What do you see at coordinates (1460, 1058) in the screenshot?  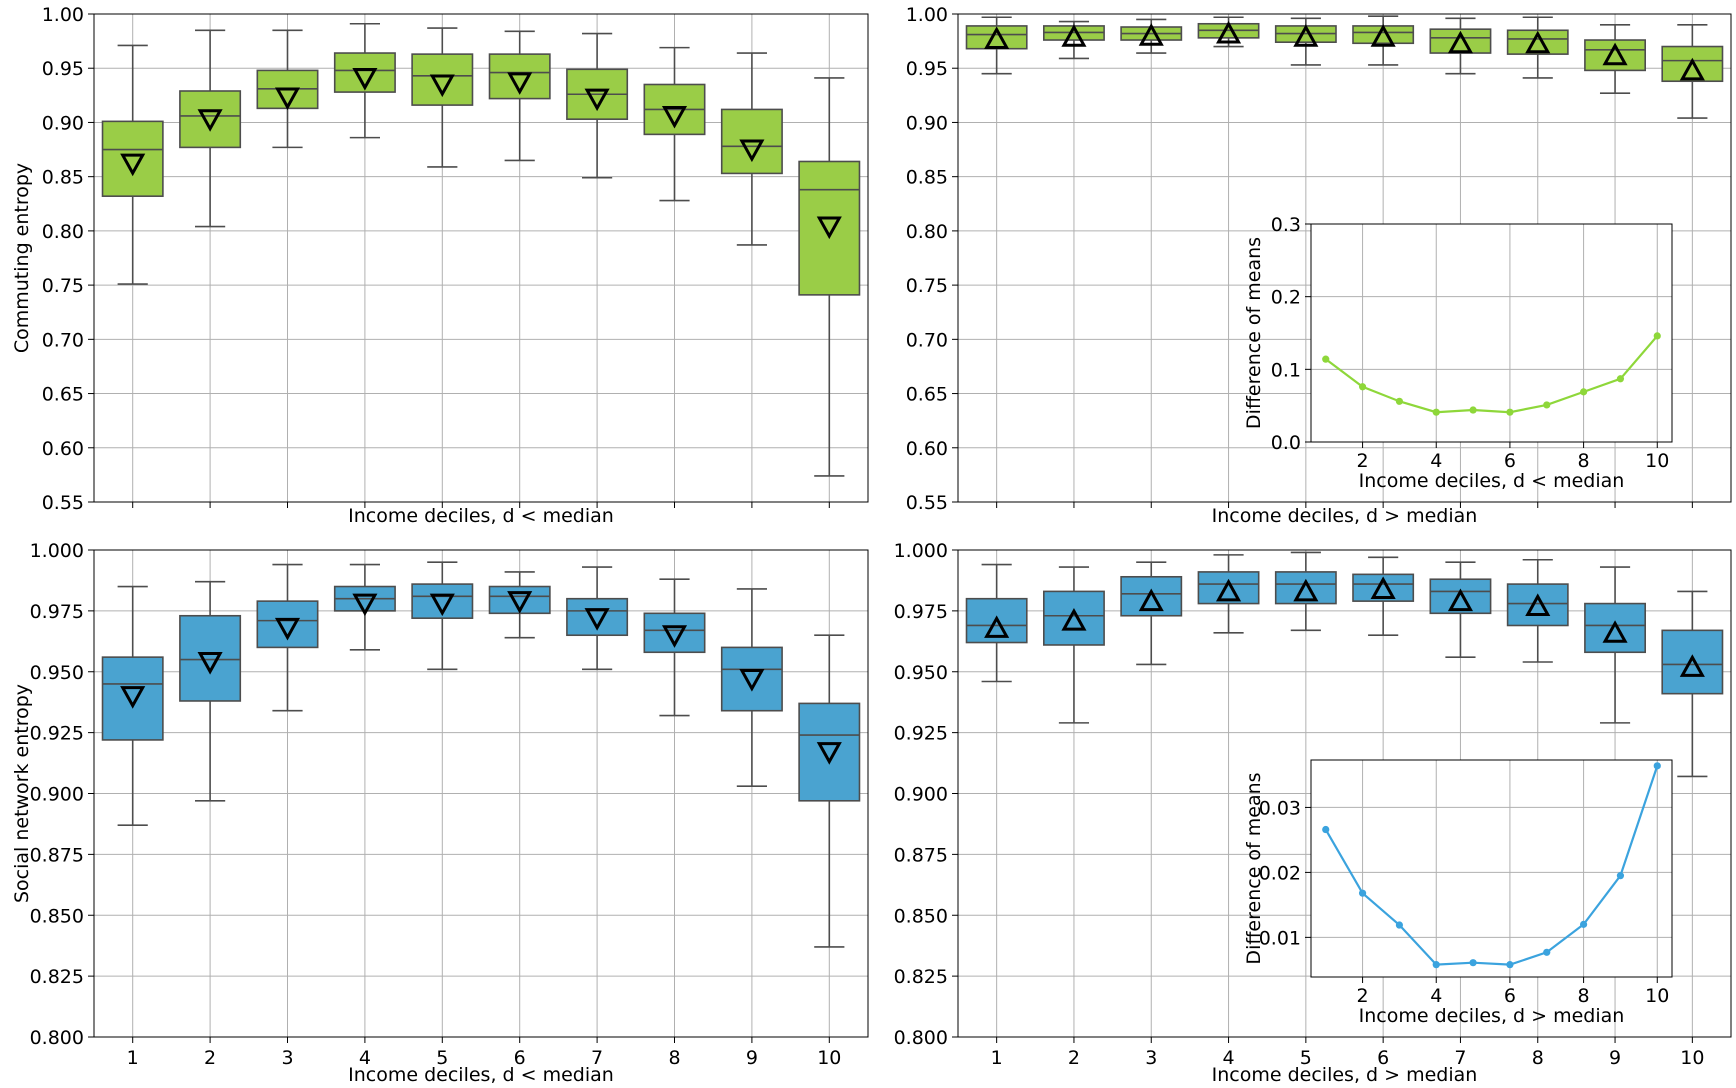 I see `x-tick-label: 7` at bounding box center [1460, 1058].